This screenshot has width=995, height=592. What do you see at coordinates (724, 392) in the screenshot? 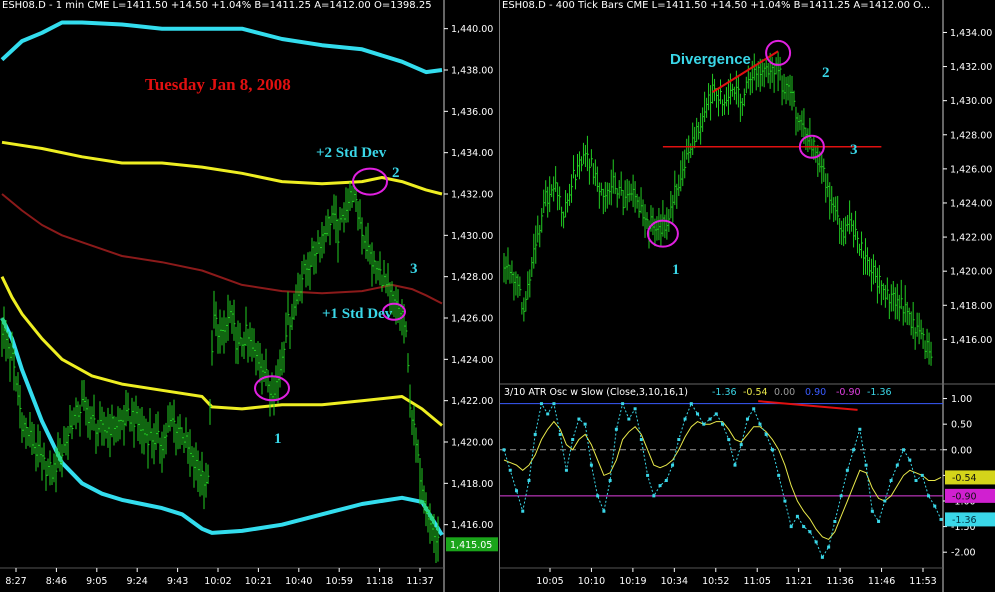
I see `oscillator-header-value: -1.36` at bounding box center [724, 392].